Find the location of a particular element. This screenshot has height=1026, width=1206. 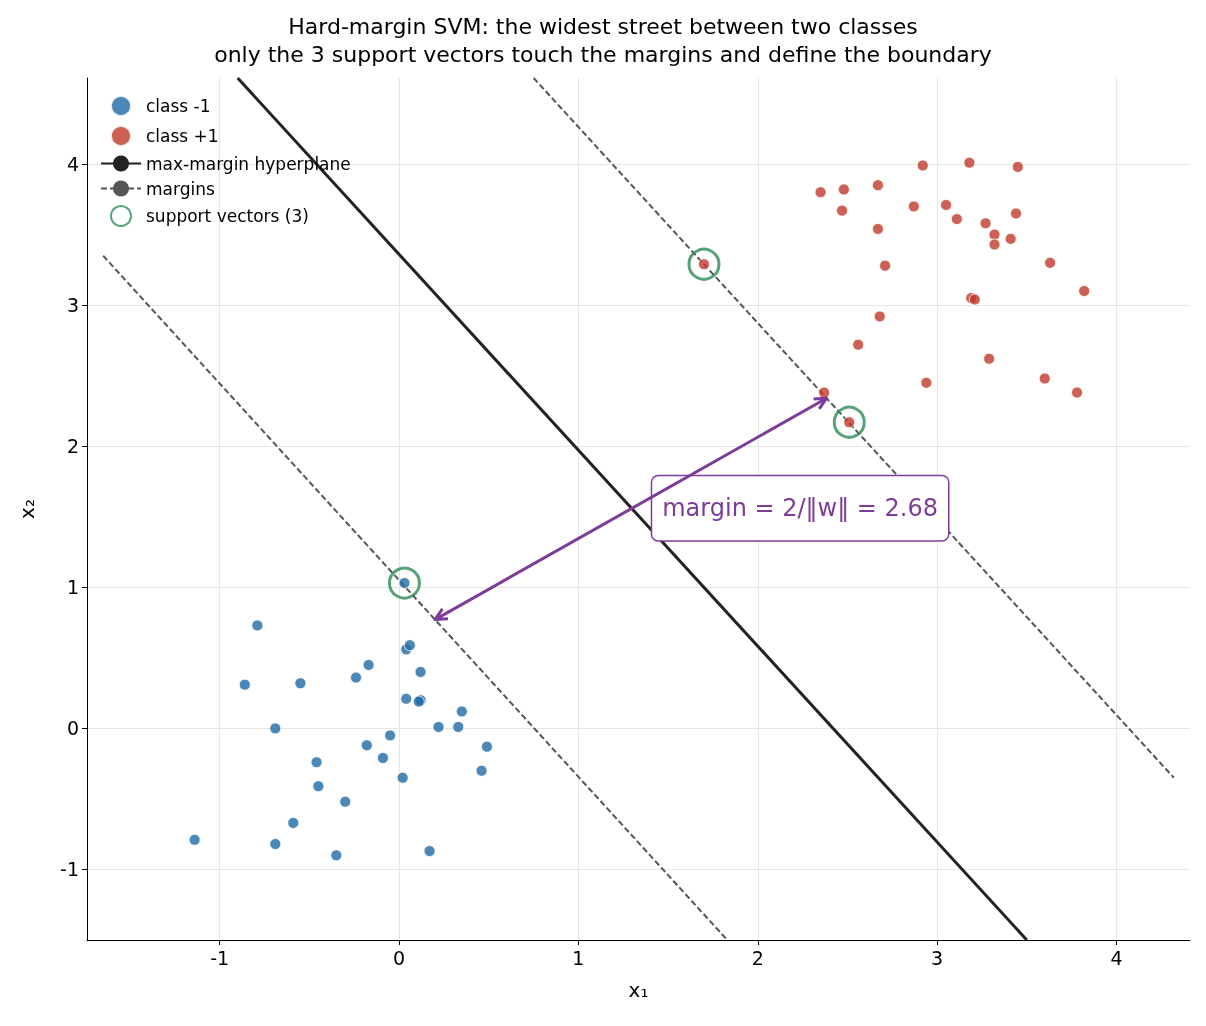

y-tick-label: 1 is located at coordinates (72, 587).